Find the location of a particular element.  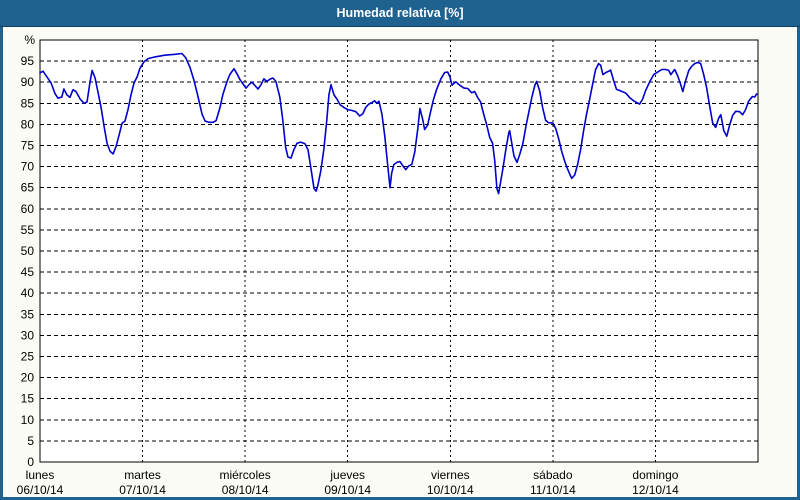

y-tick-label: 25 is located at coordinates (28, 357).